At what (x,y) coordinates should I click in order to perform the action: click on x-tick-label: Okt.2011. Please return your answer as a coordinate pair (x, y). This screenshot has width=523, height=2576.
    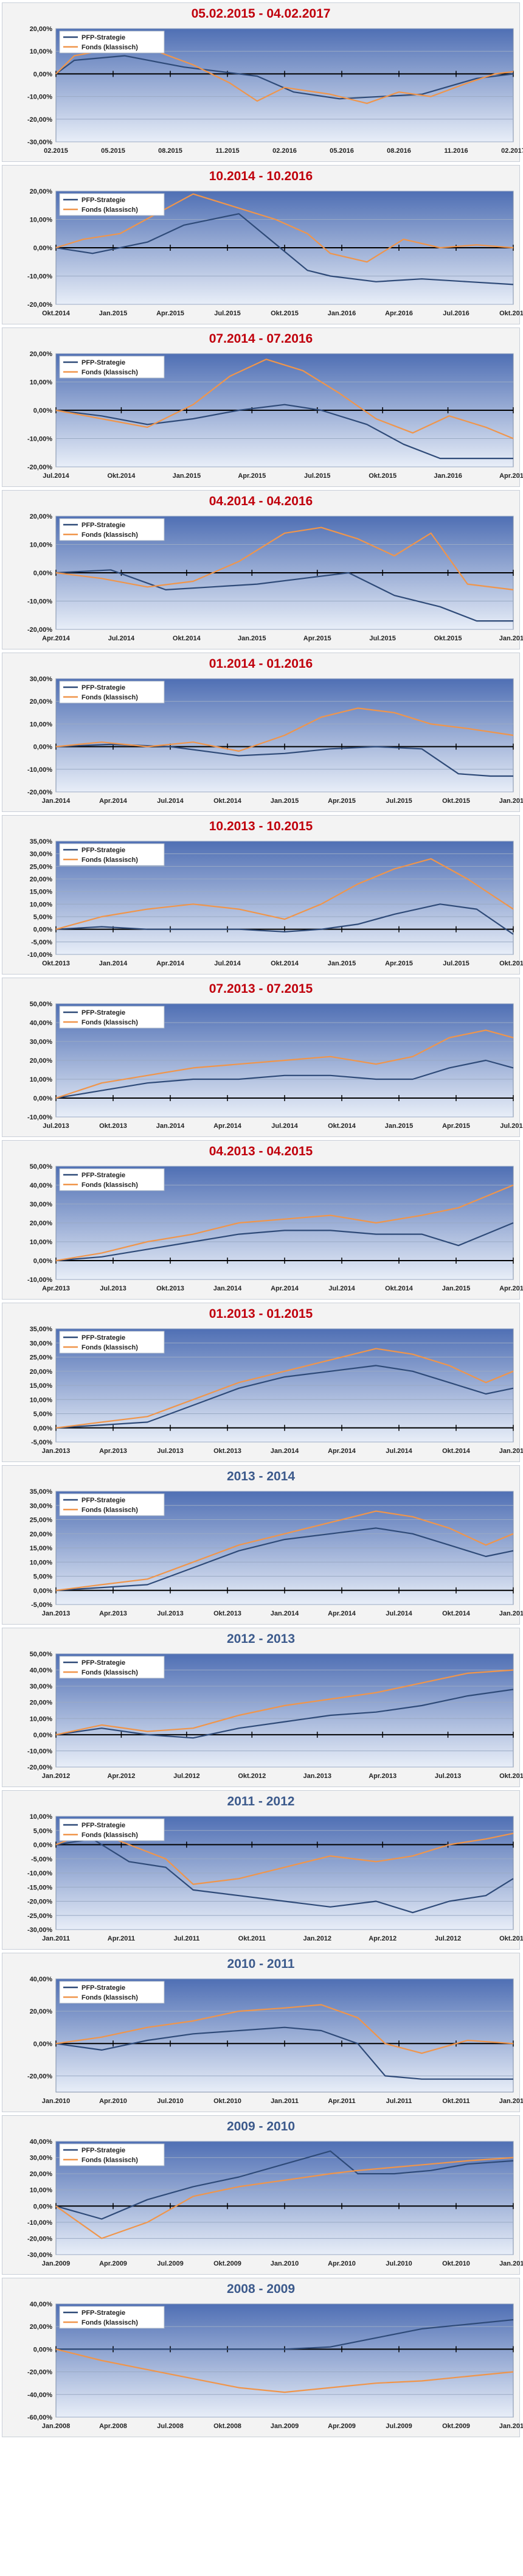
    Looking at the image, I should click on (456, 2101).